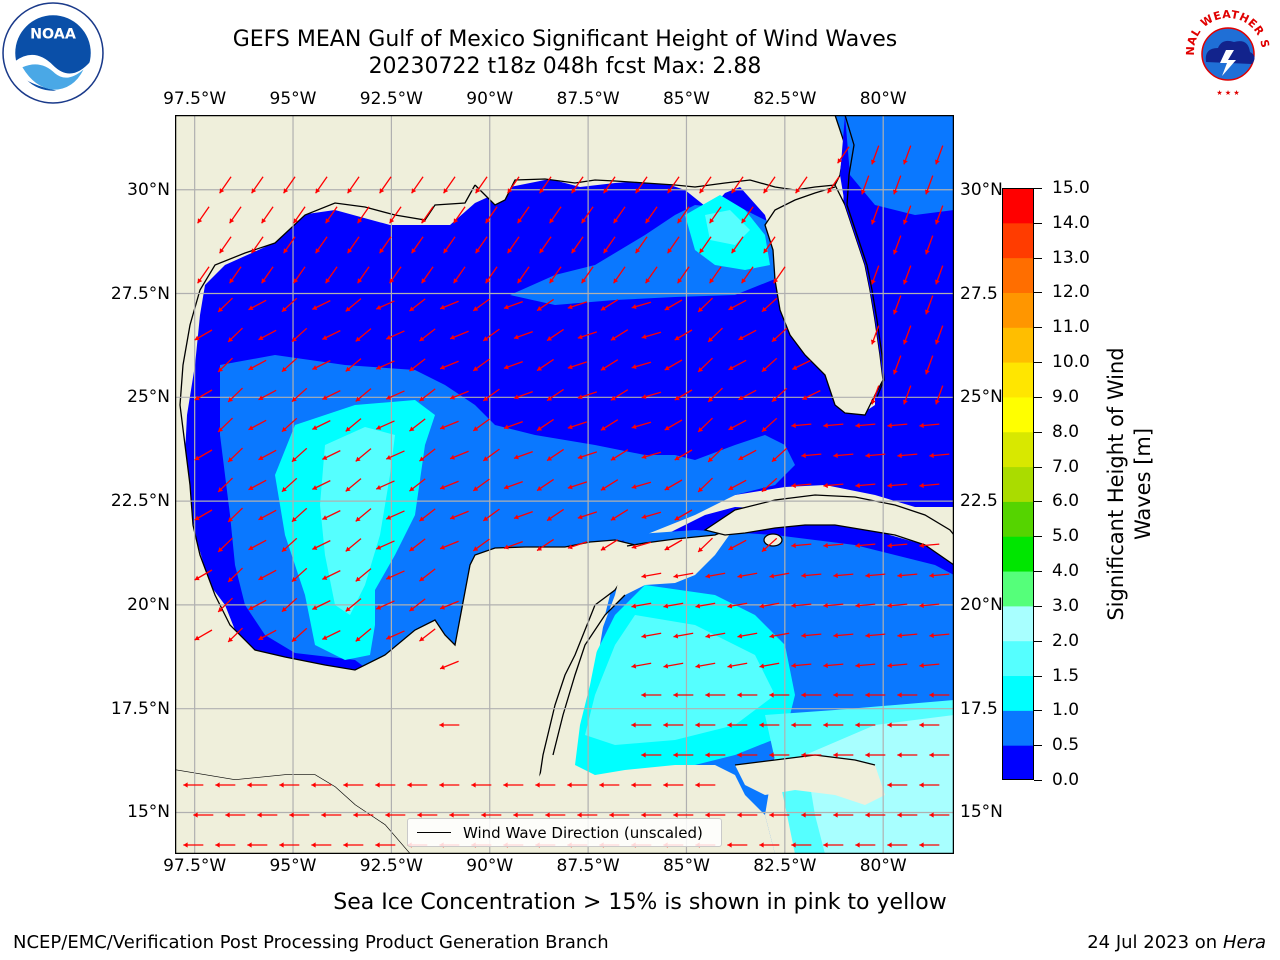 This screenshot has width=1280, height=960. I want to click on lat-tick-label-right: 25°N, so click(981, 397).